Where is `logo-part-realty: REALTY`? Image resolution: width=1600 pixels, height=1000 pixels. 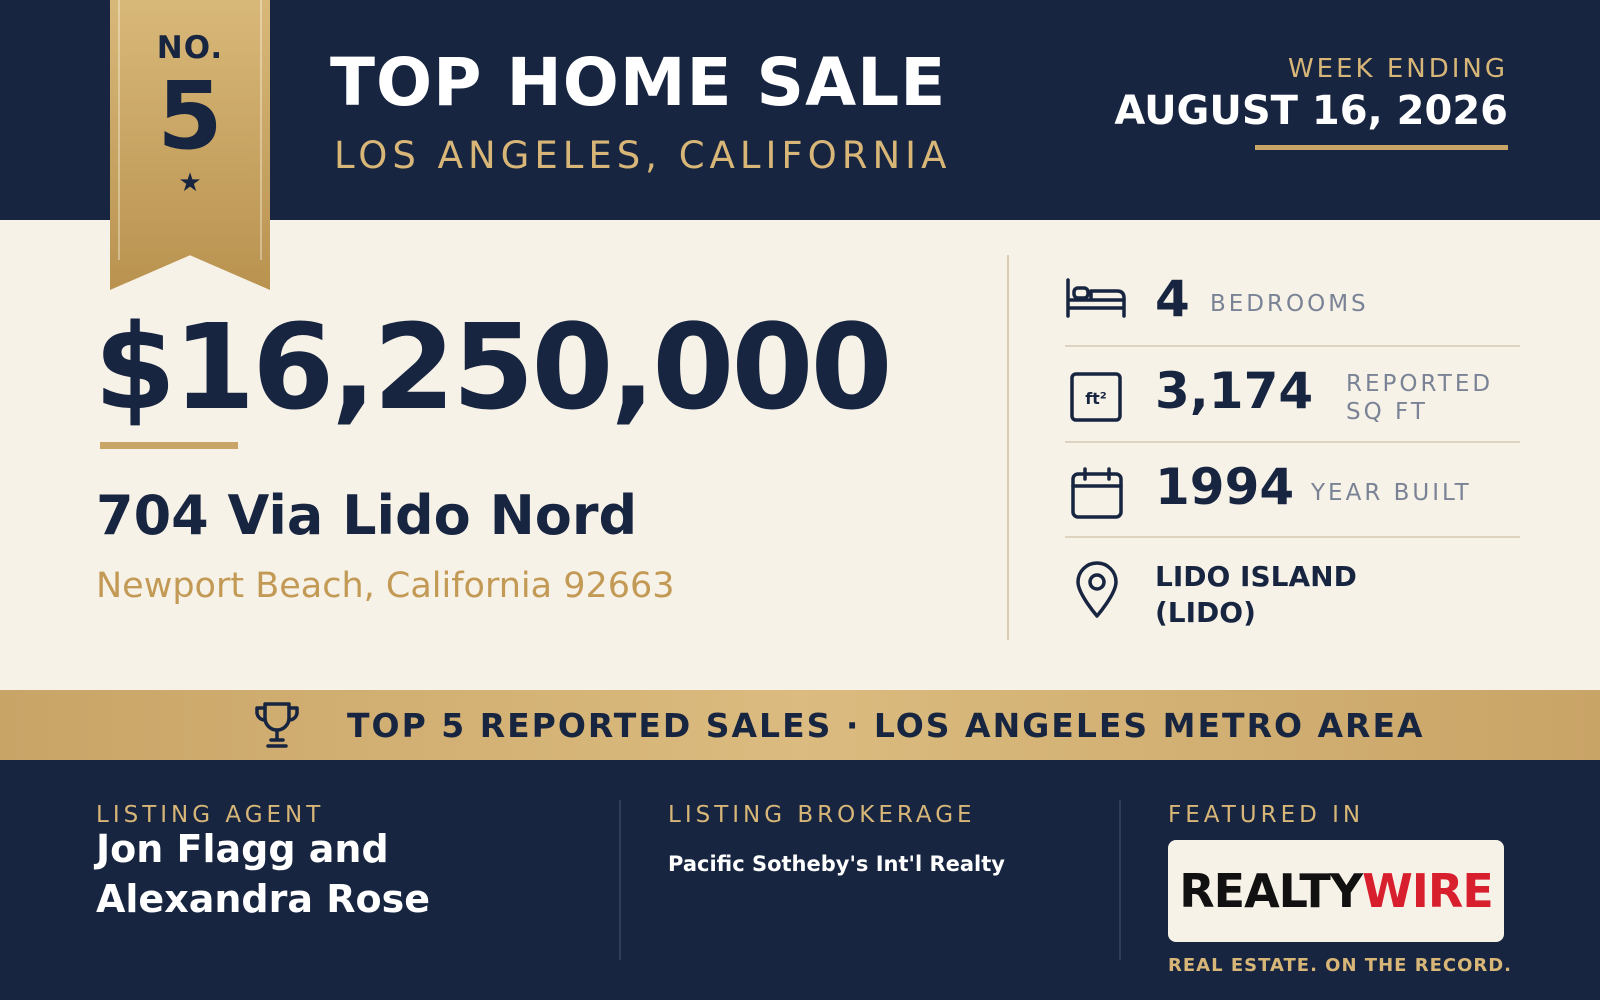
logo-part-realty: REALTY is located at coordinates (1271, 891).